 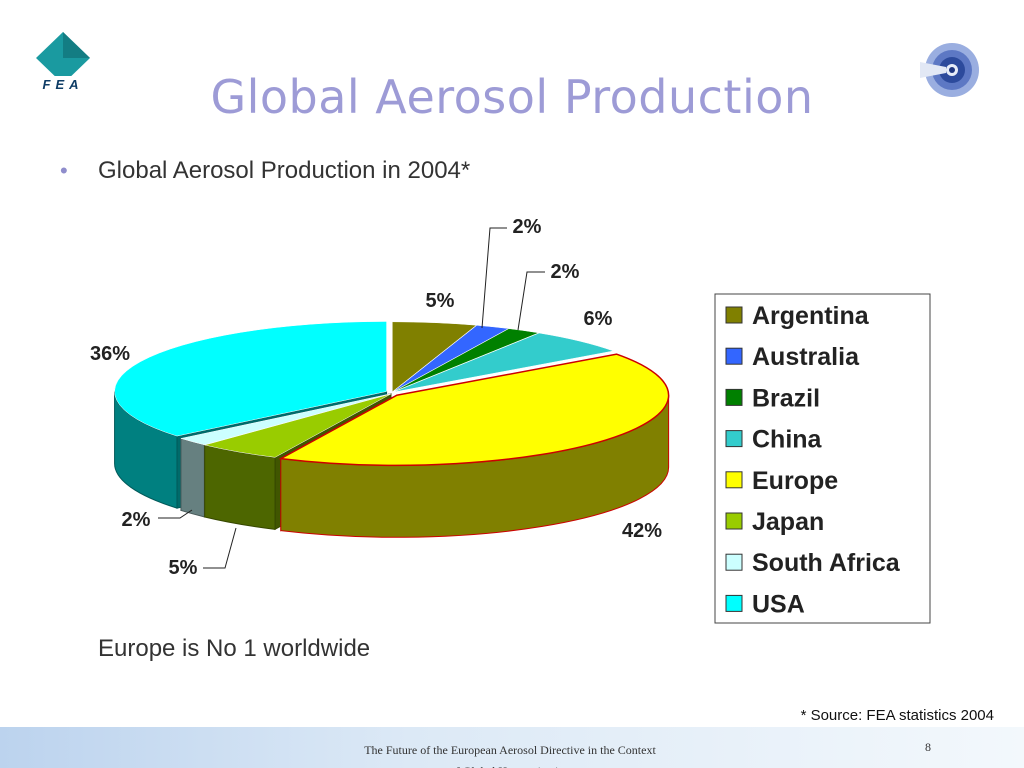 What do you see at coordinates (474, 410) in the screenshot?
I see `pie-slice-europe` at bounding box center [474, 410].